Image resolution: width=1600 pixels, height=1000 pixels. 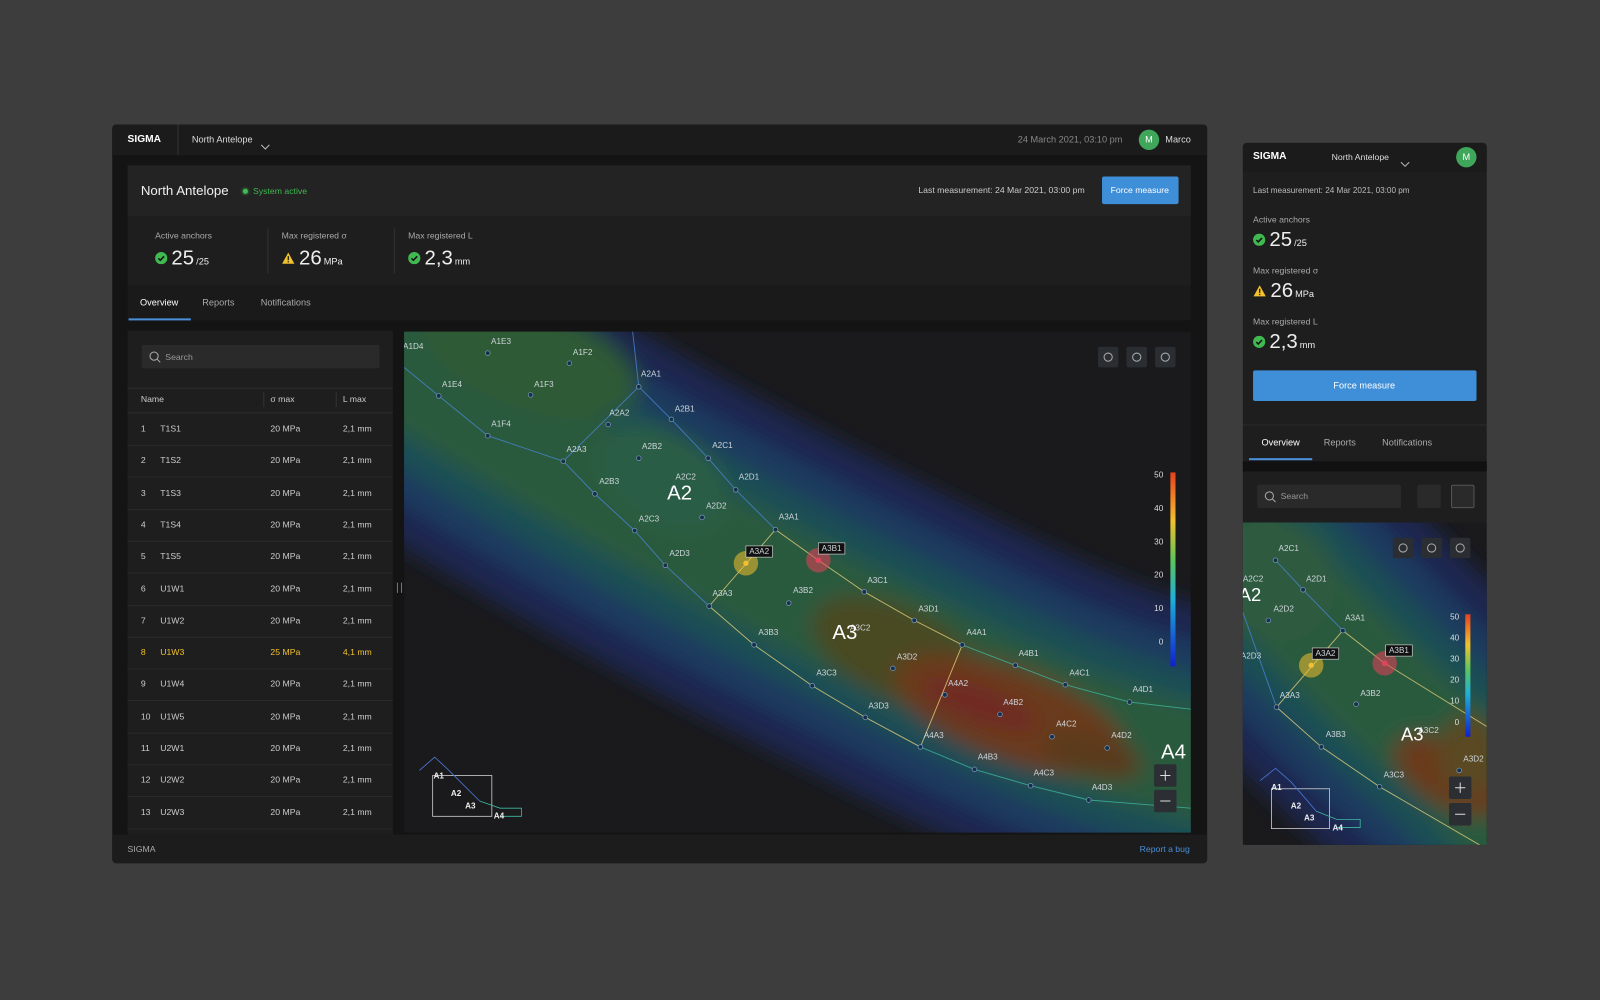 What do you see at coordinates (143, 524) in the screenshot?
I see `table-cell: 4` at bounding box center [143, 524].